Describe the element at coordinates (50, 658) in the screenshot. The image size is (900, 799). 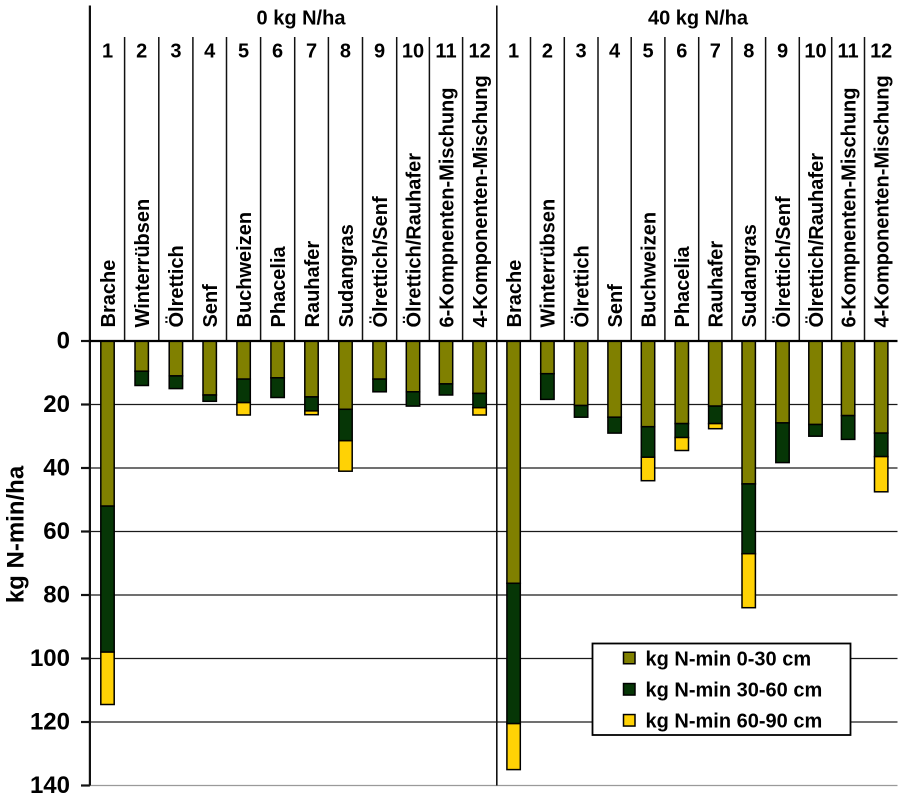
I see `svg-text: 100` at that location.